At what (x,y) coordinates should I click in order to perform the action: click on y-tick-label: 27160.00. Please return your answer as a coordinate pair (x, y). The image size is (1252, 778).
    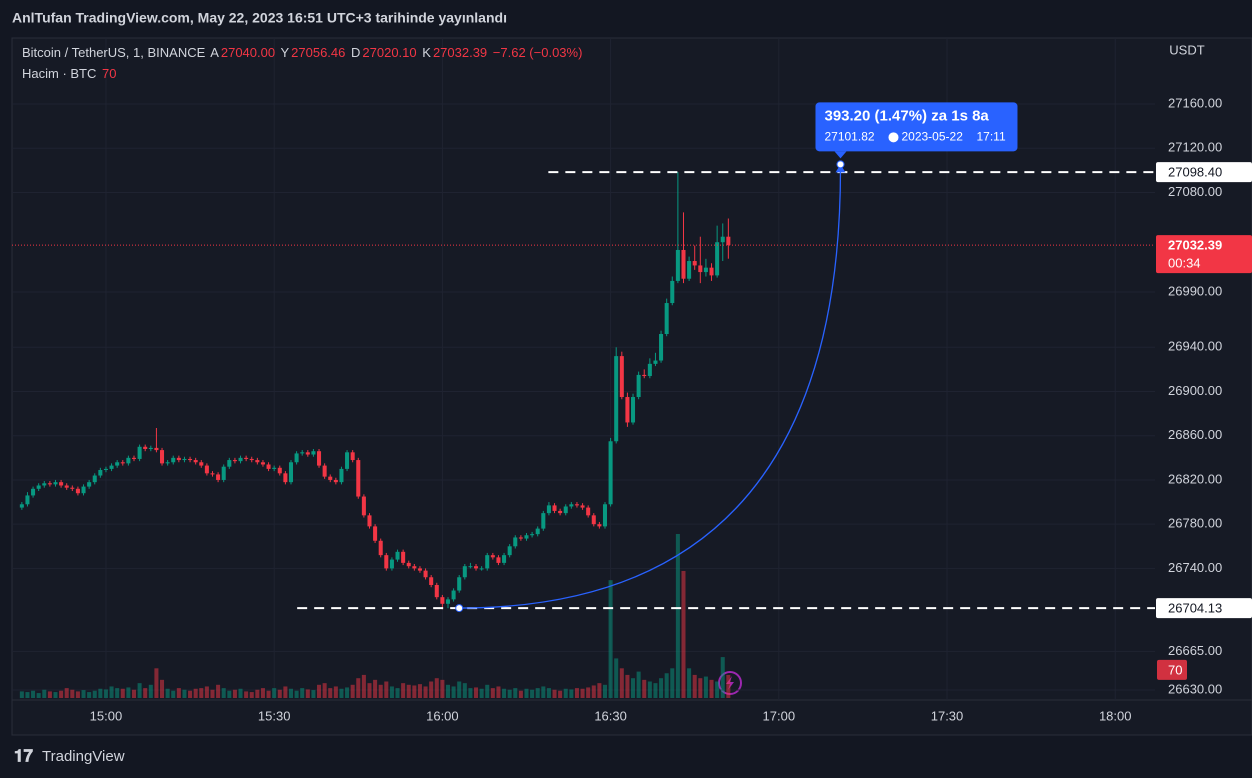
    Looking at the image, I should click on (1195, 102).